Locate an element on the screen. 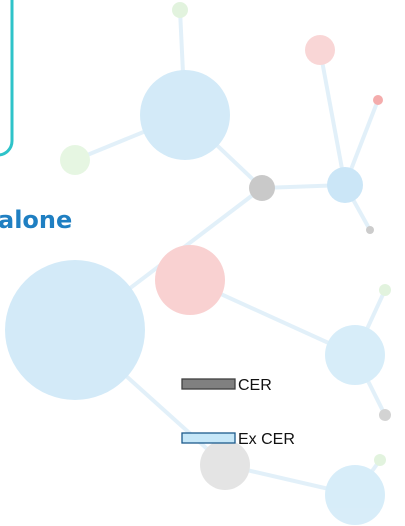 Image resolution: width=405 pixels, height=526 pixels. heading: alone is located at coordinates (36, 220).